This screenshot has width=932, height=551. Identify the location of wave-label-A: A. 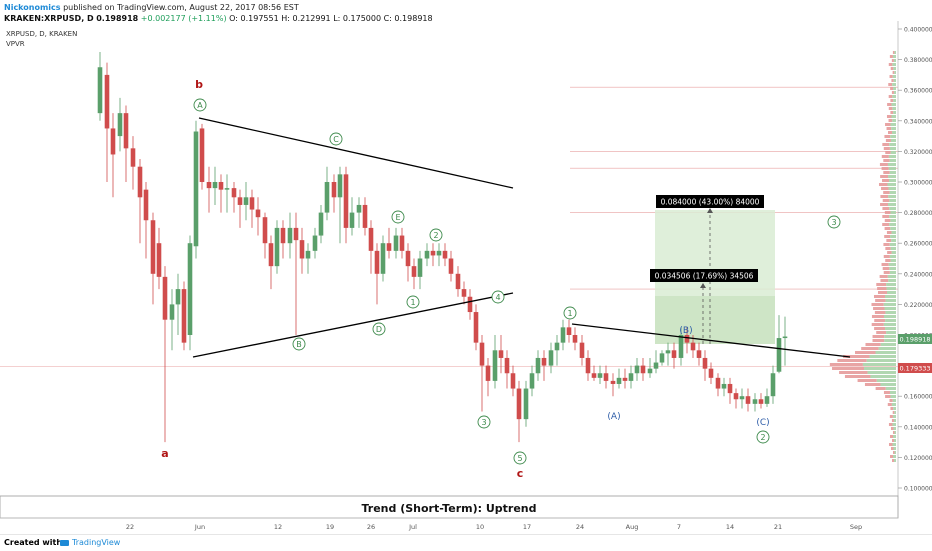
(200, 105).